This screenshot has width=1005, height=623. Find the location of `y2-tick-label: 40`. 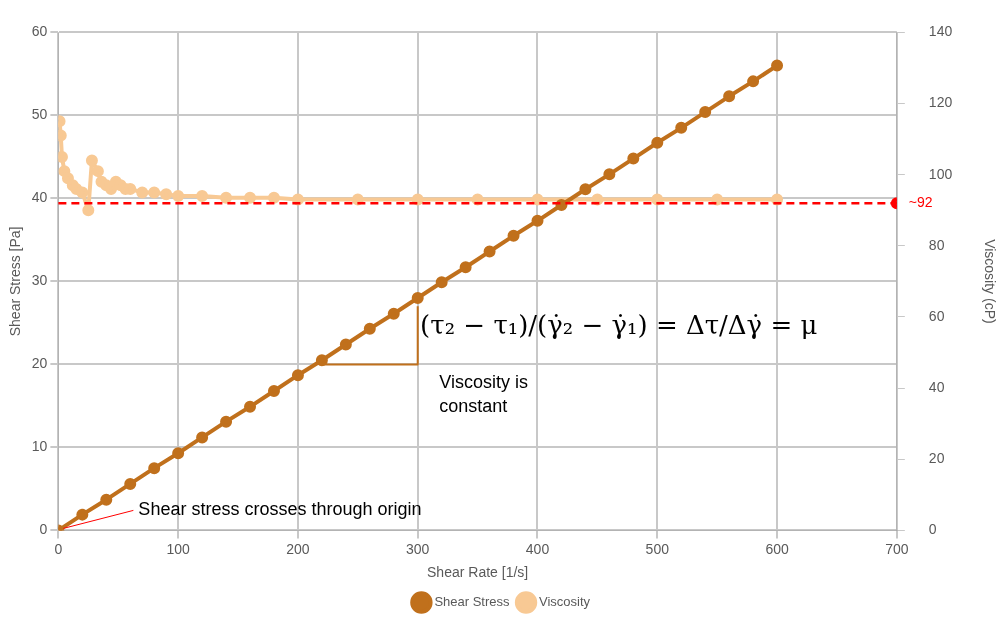

y2-tick-label: 40 is located at coordinates (936, 386).